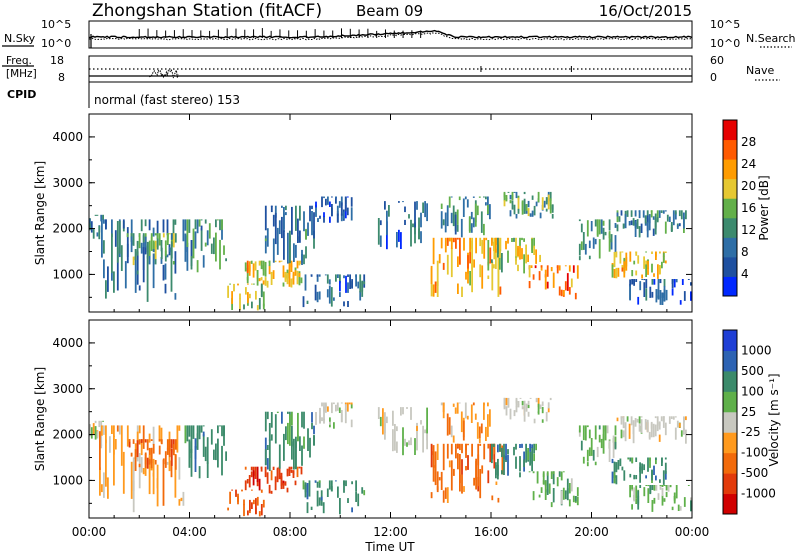 The width and height of the screenshot is (800, 554). Describe the element at coordinates (390, 34) in the screenshot. I see `noise-panel-frame` at that location.